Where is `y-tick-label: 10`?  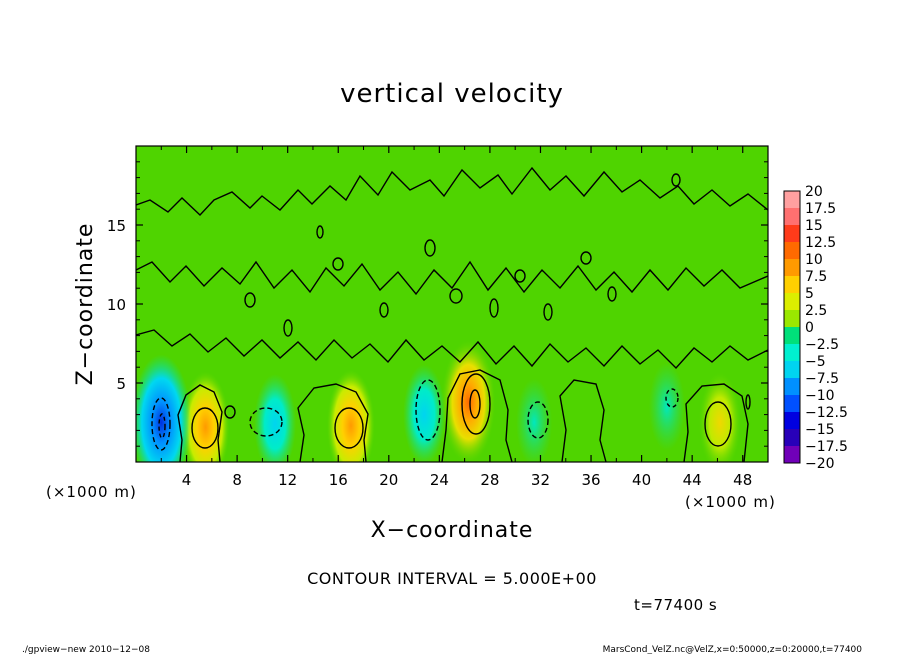 y-tick-label: 10 is located at coordinates (116, 305).